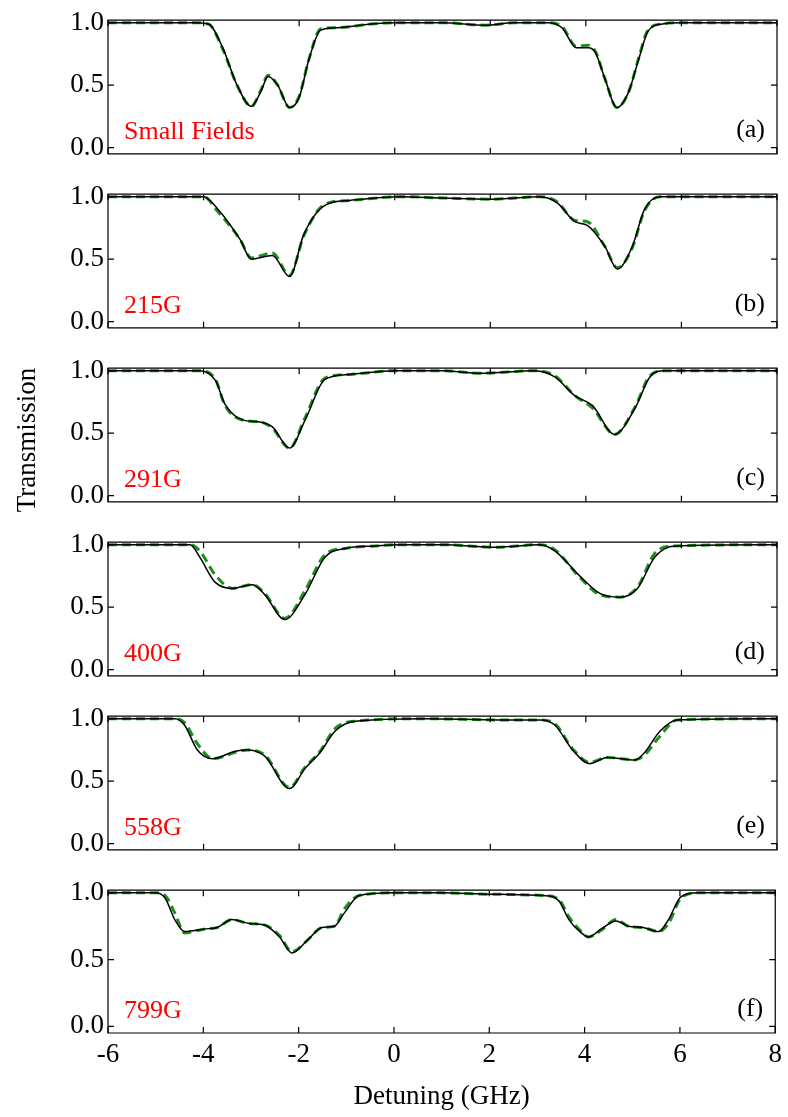 This screenshot has width=788, height=1117. What do you see at coordinates (749, 302) in the screenshot?
I see `annotation: (b)` at bounding box center [749, 302].